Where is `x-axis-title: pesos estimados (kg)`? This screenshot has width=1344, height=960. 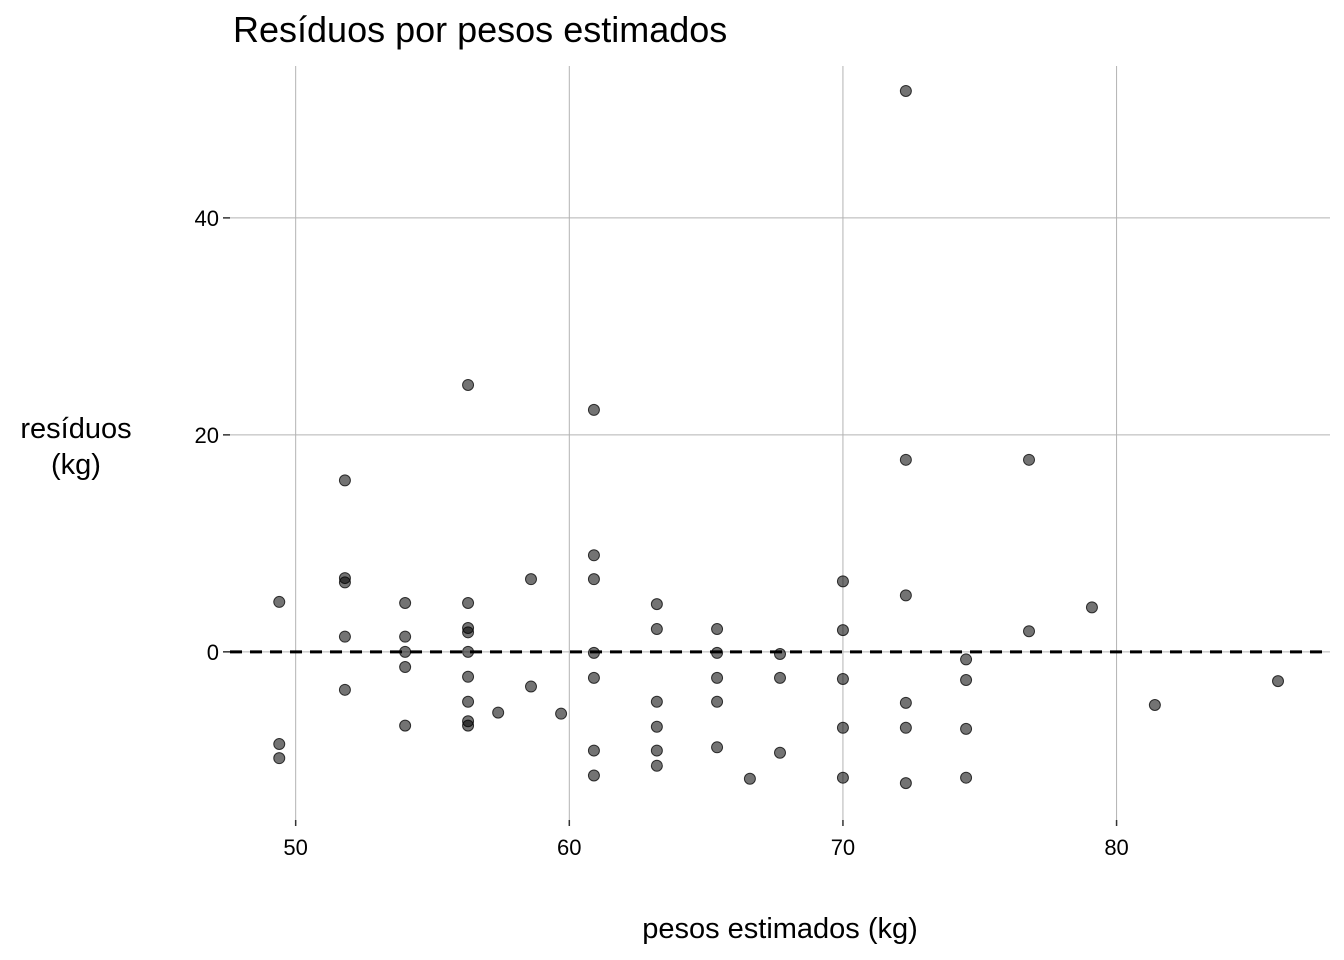 x-axis-title: pesos estimados (kg) is located at coordinates (780, 929).